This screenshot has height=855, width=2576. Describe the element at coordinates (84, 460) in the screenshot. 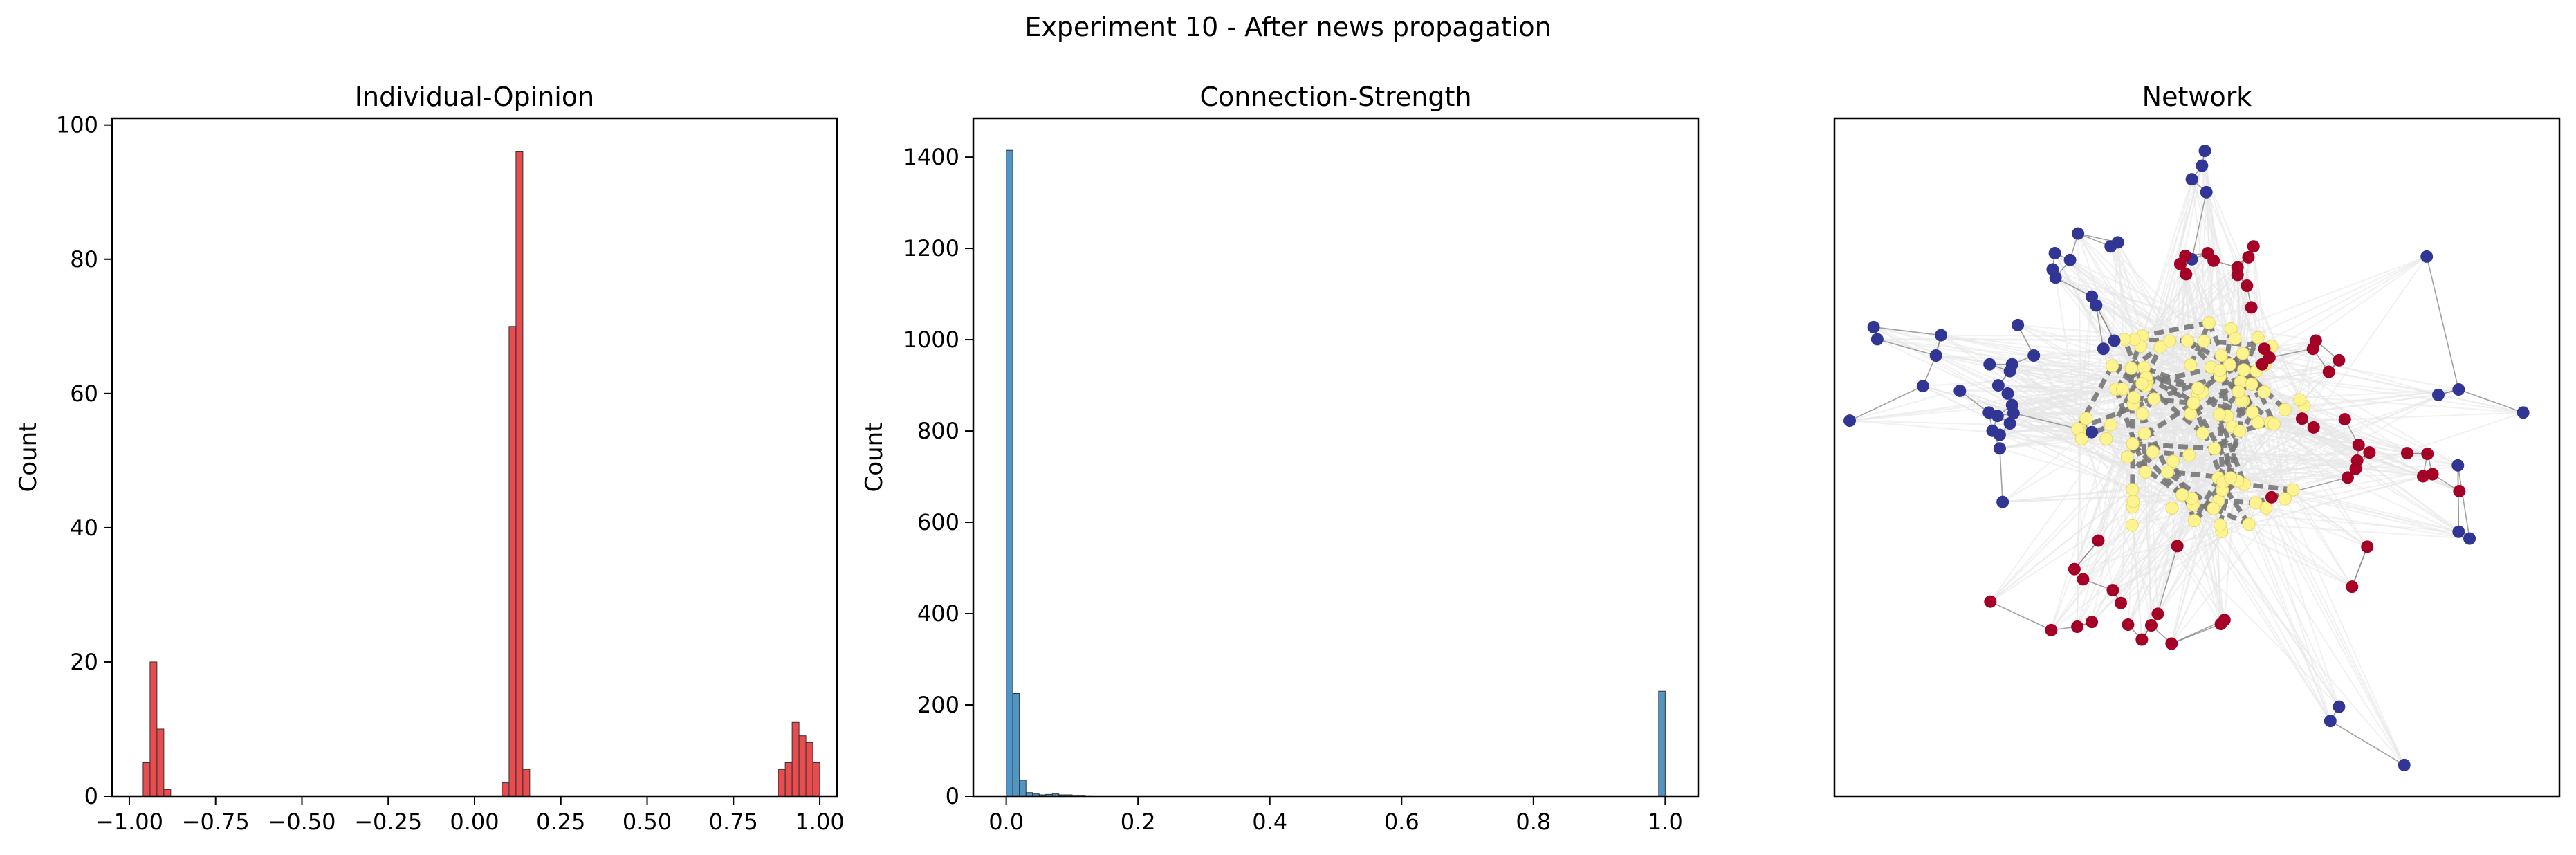

I see `y-ticks-individual-opinion: 0 20 40 60 80 100` at that location.